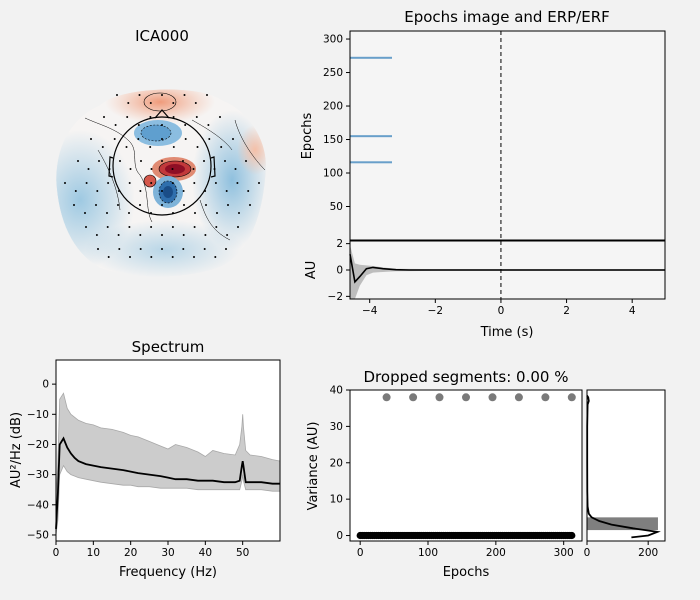 The image size is (700, 600). What do you see at coordinates (38, 415) in the screenshot?
I see `spectrum-y-tick-label: −10` at bounding box center [38, 415].